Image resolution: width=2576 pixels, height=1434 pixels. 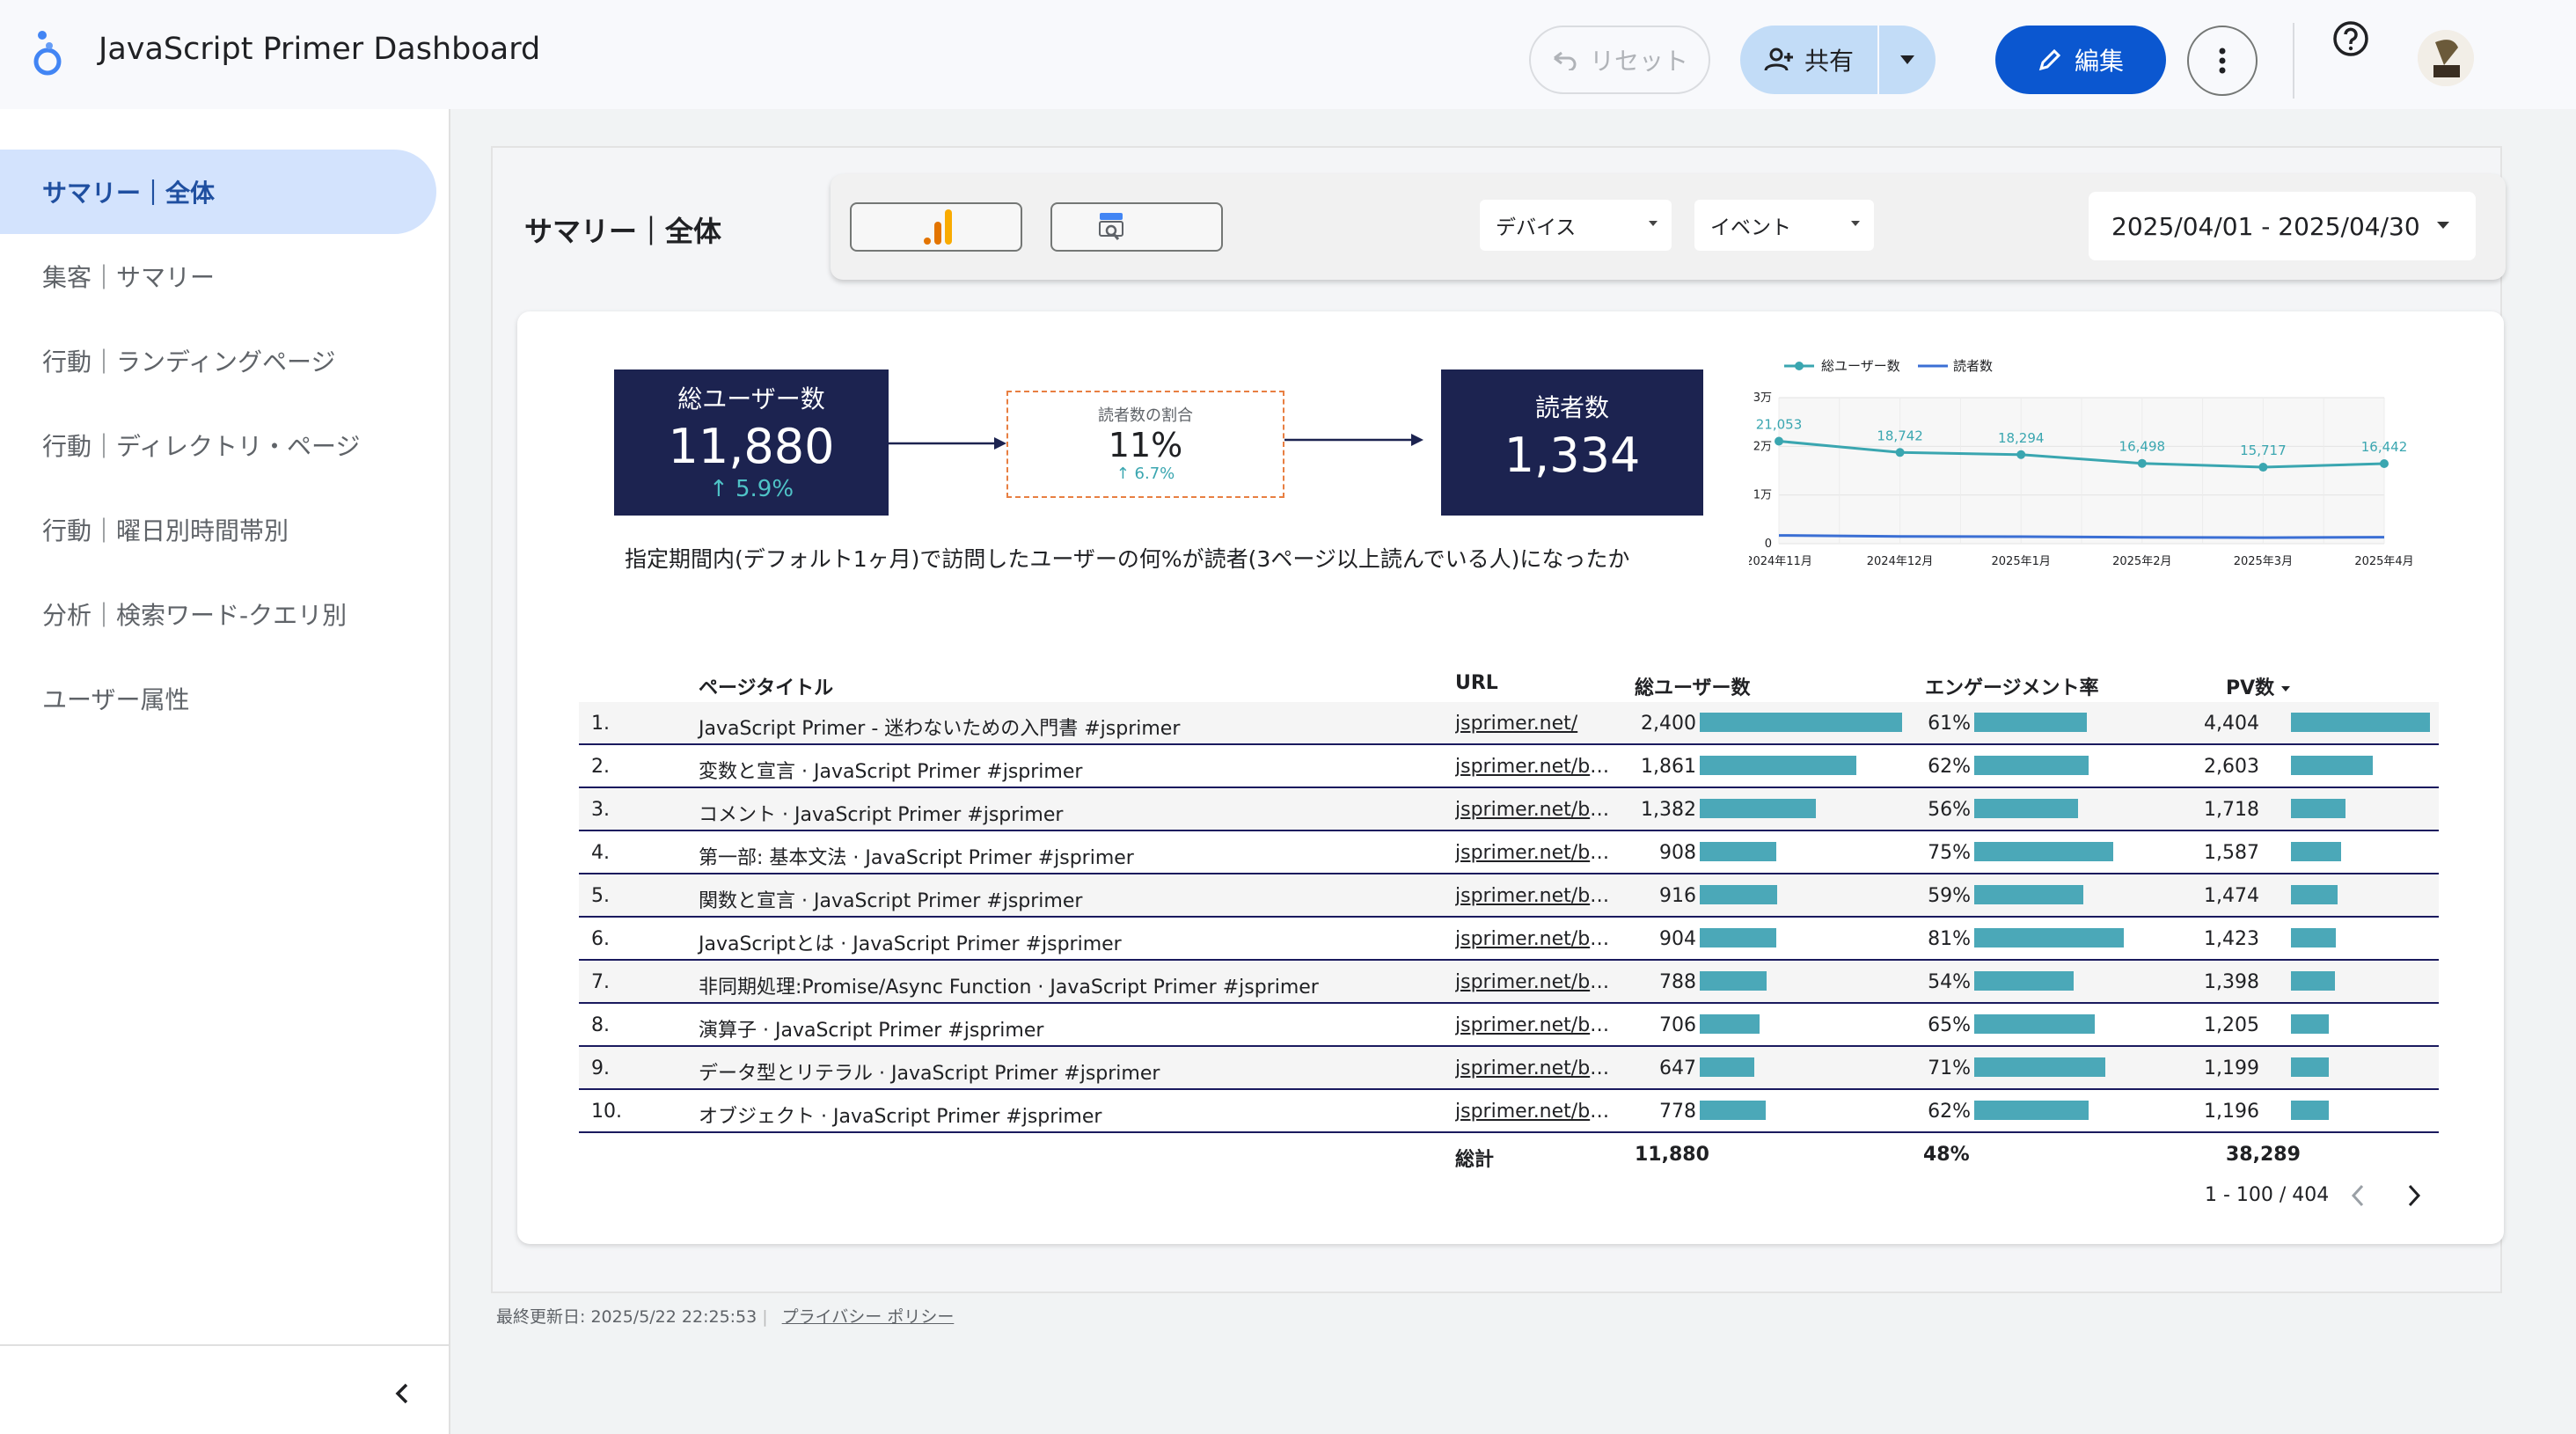 I want to click on sidebar-item-acquisition: 集客｜サマリー, so click(x=218, y=276).